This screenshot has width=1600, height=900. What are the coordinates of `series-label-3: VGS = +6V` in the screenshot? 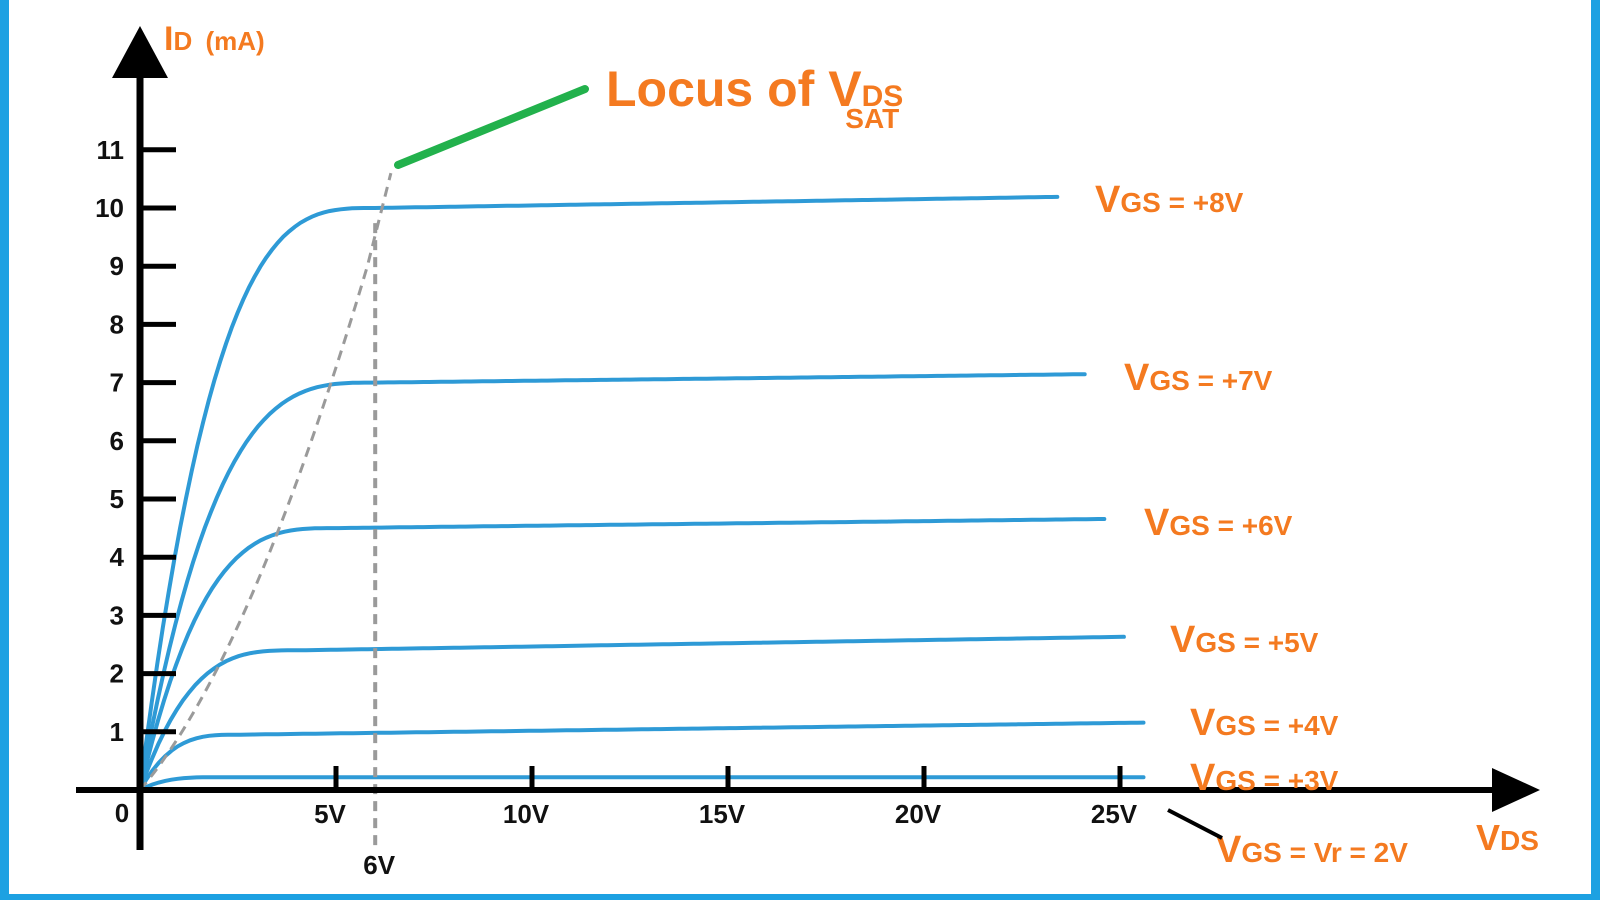 It's located at (1218, 523).